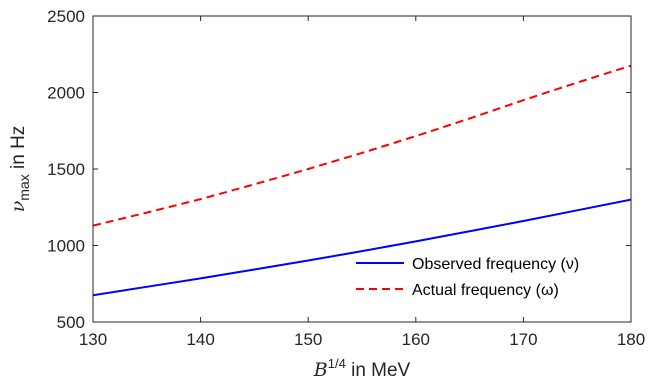 This screenshot has width=649, height=388. Describe the element at coordinates (19, 169) in the screenshot. I see `y-axis-label: νmax in Hz` at that location.